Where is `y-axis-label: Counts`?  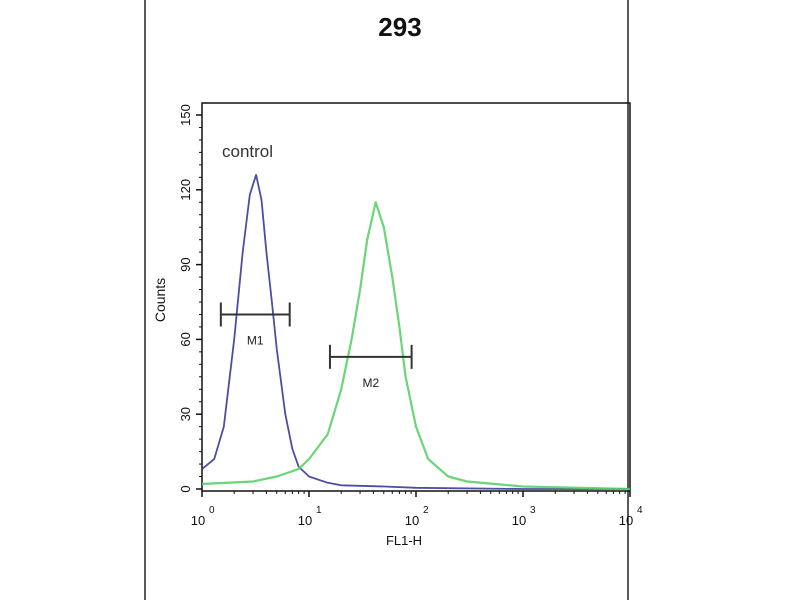 y-axis-label: Counts is located at coordinates (160, 300).